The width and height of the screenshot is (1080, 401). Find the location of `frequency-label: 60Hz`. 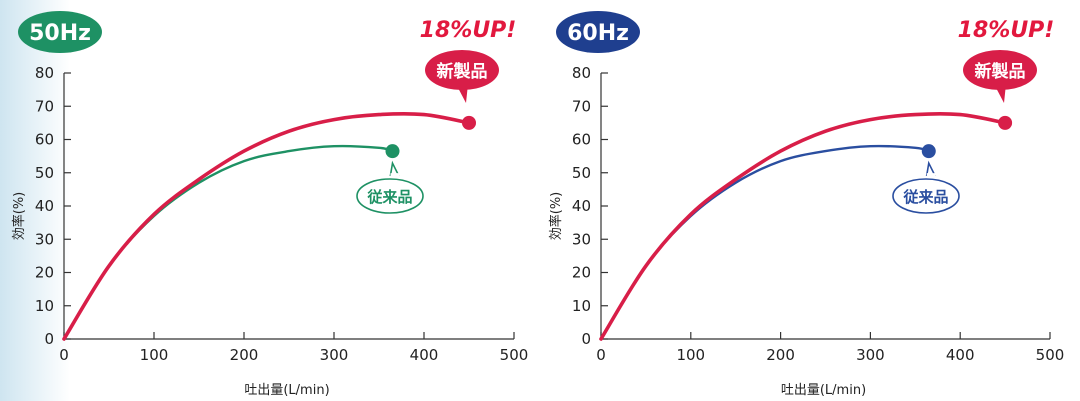

frequency-label: 60Hz is located at coordinates (598, 33).